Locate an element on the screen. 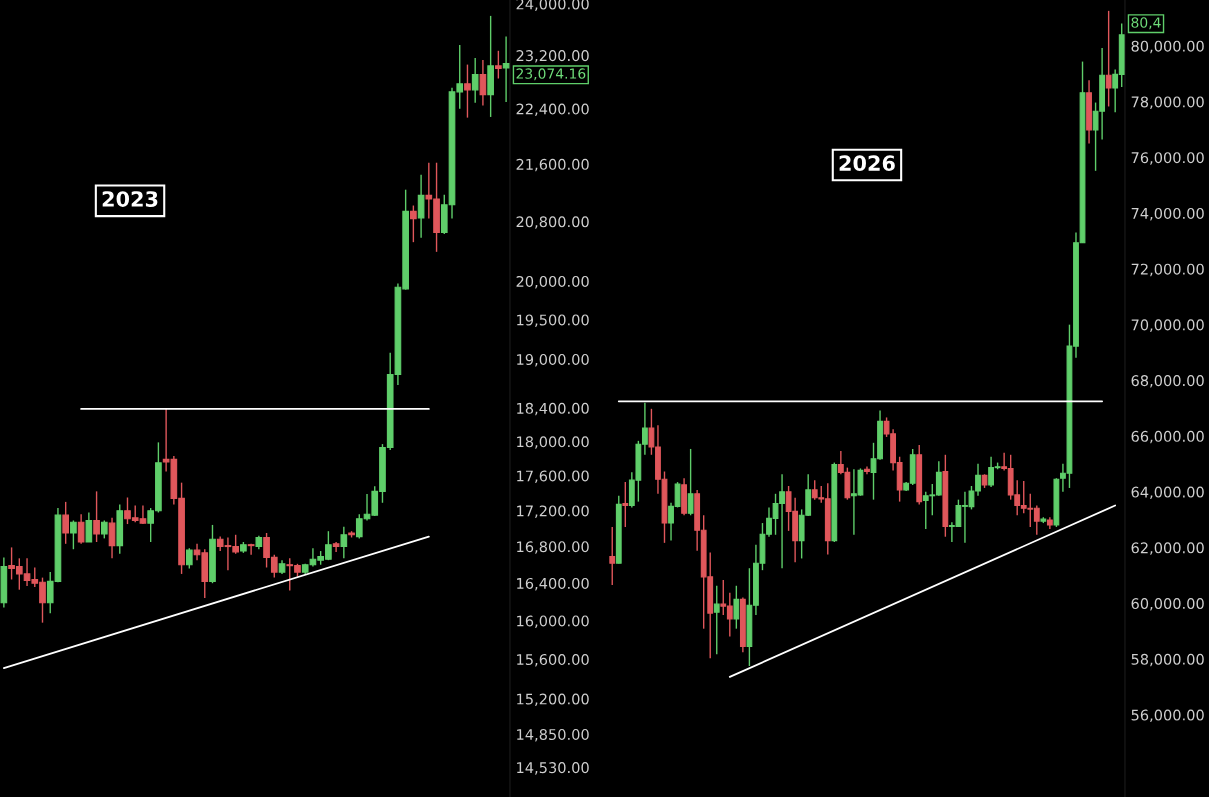  y-tick-label: 60,000.00 is located at coordinates (1167, 604).